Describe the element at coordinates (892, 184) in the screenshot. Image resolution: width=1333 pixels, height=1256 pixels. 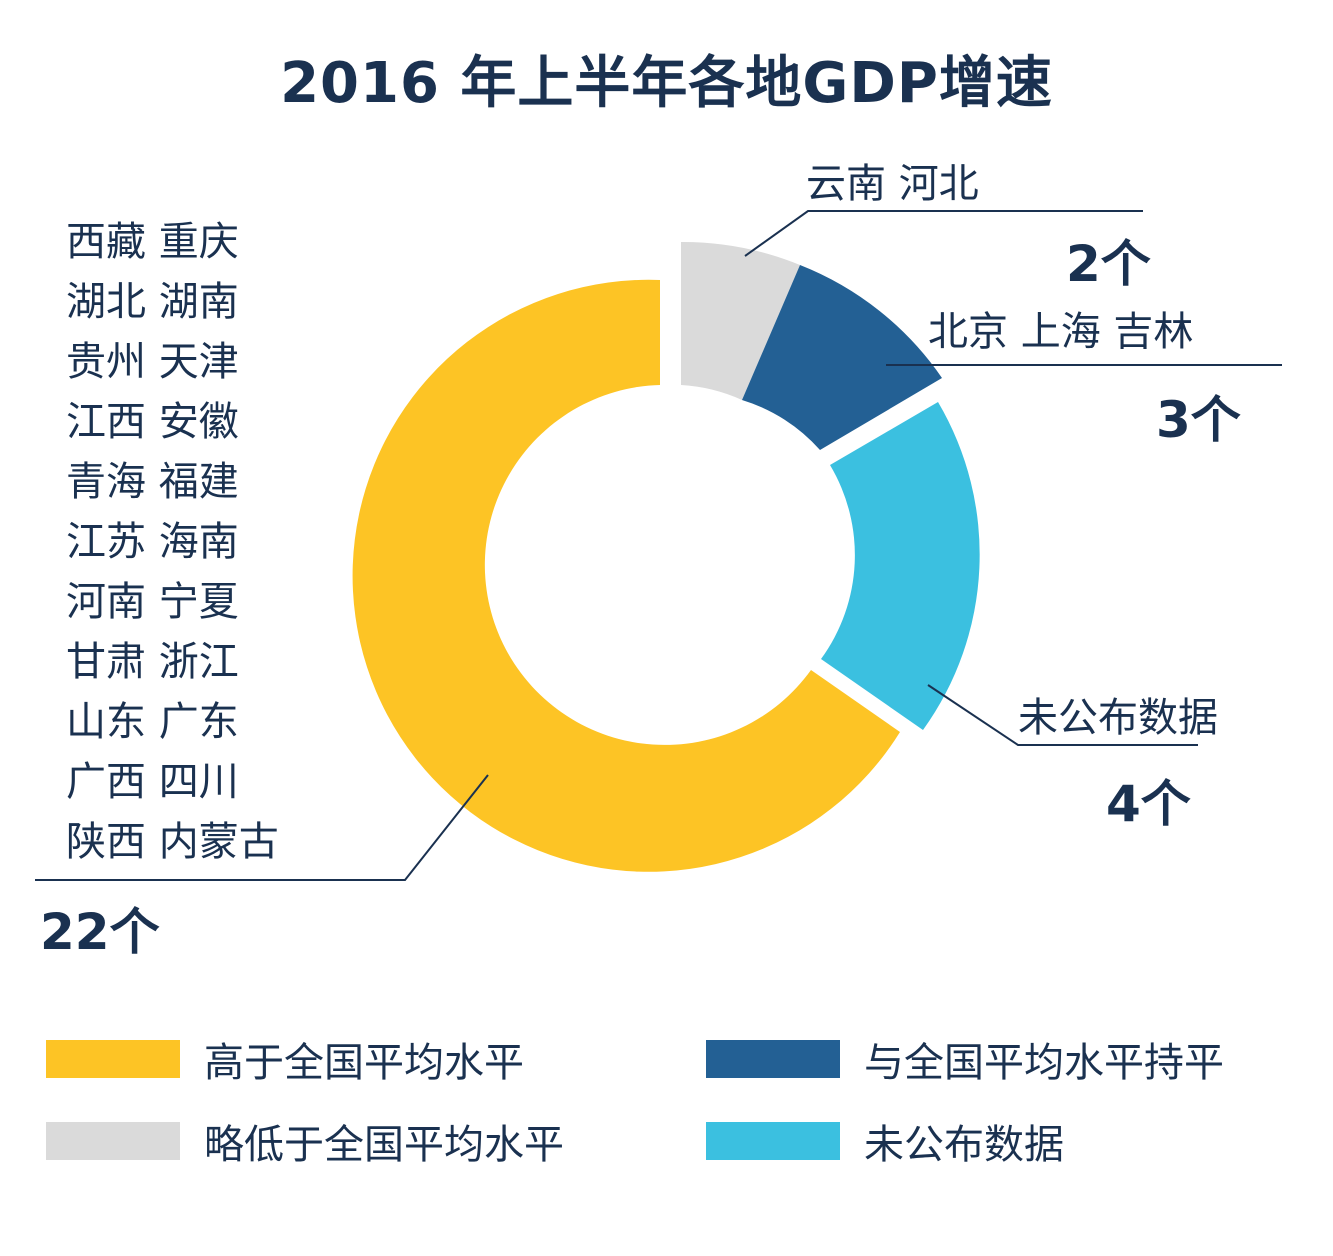
I see `below-average-regions: 云南 河北` at that location.